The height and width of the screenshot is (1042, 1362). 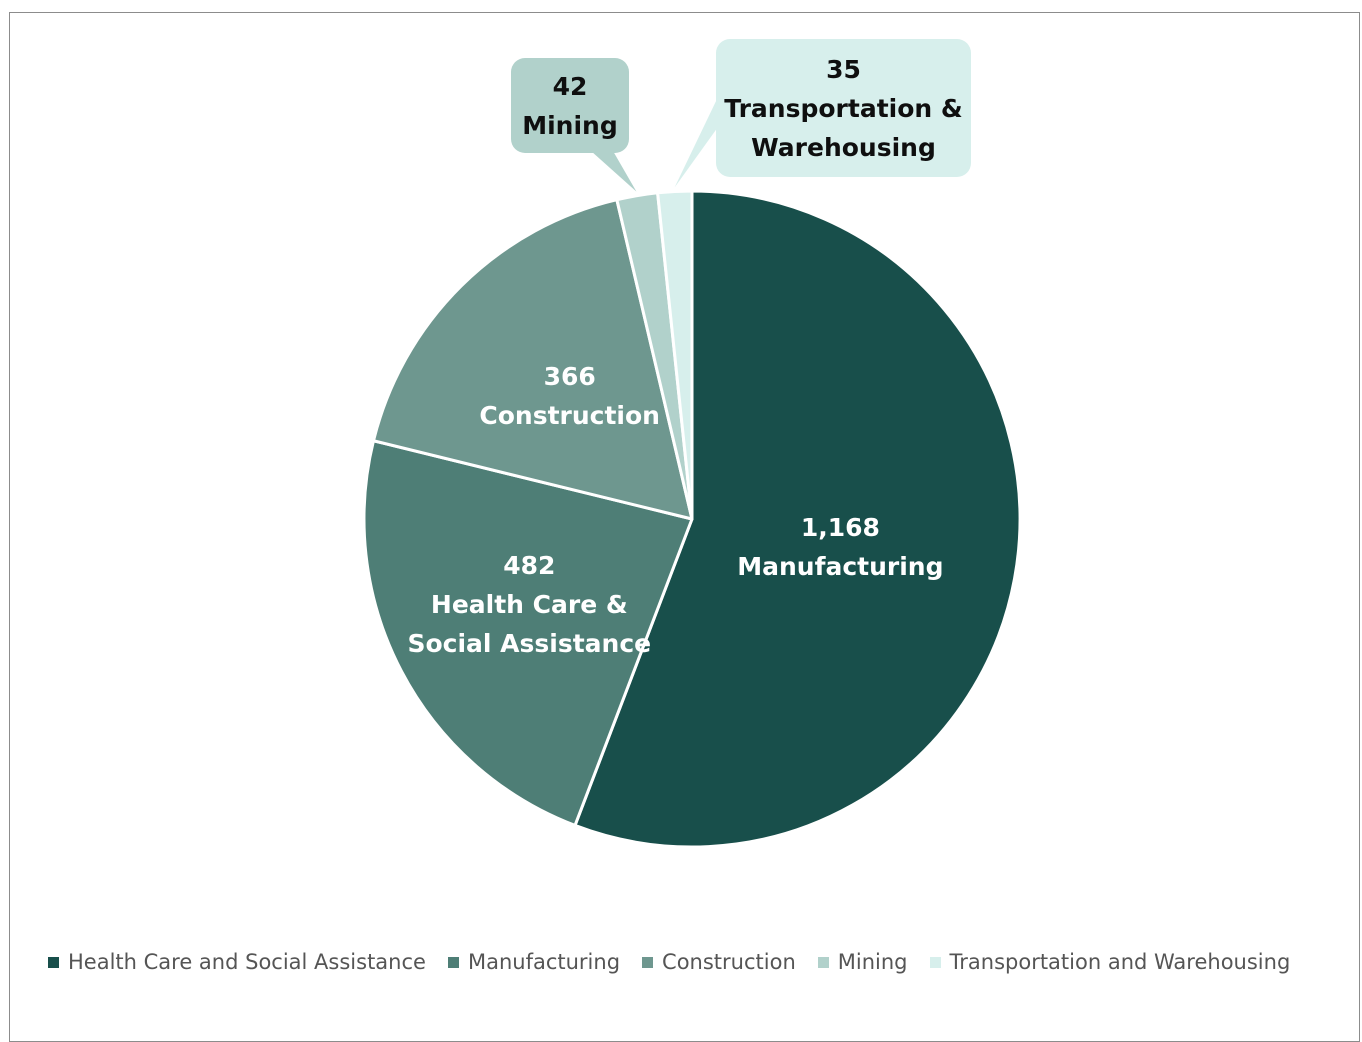 I want to click on data-label-value: 42, so click(x=570, y=86).